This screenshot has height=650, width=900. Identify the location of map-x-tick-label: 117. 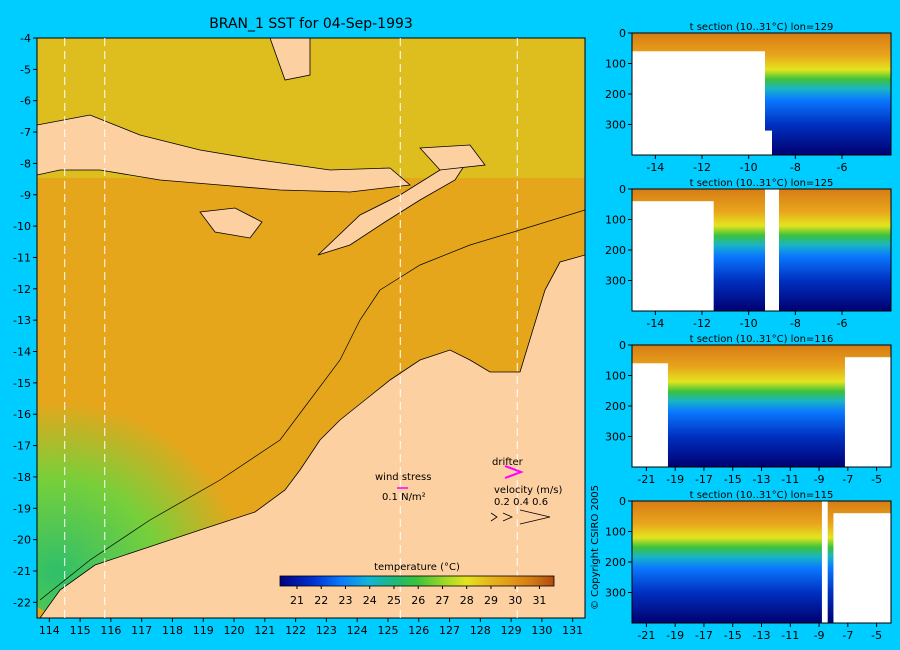
(141, 630).